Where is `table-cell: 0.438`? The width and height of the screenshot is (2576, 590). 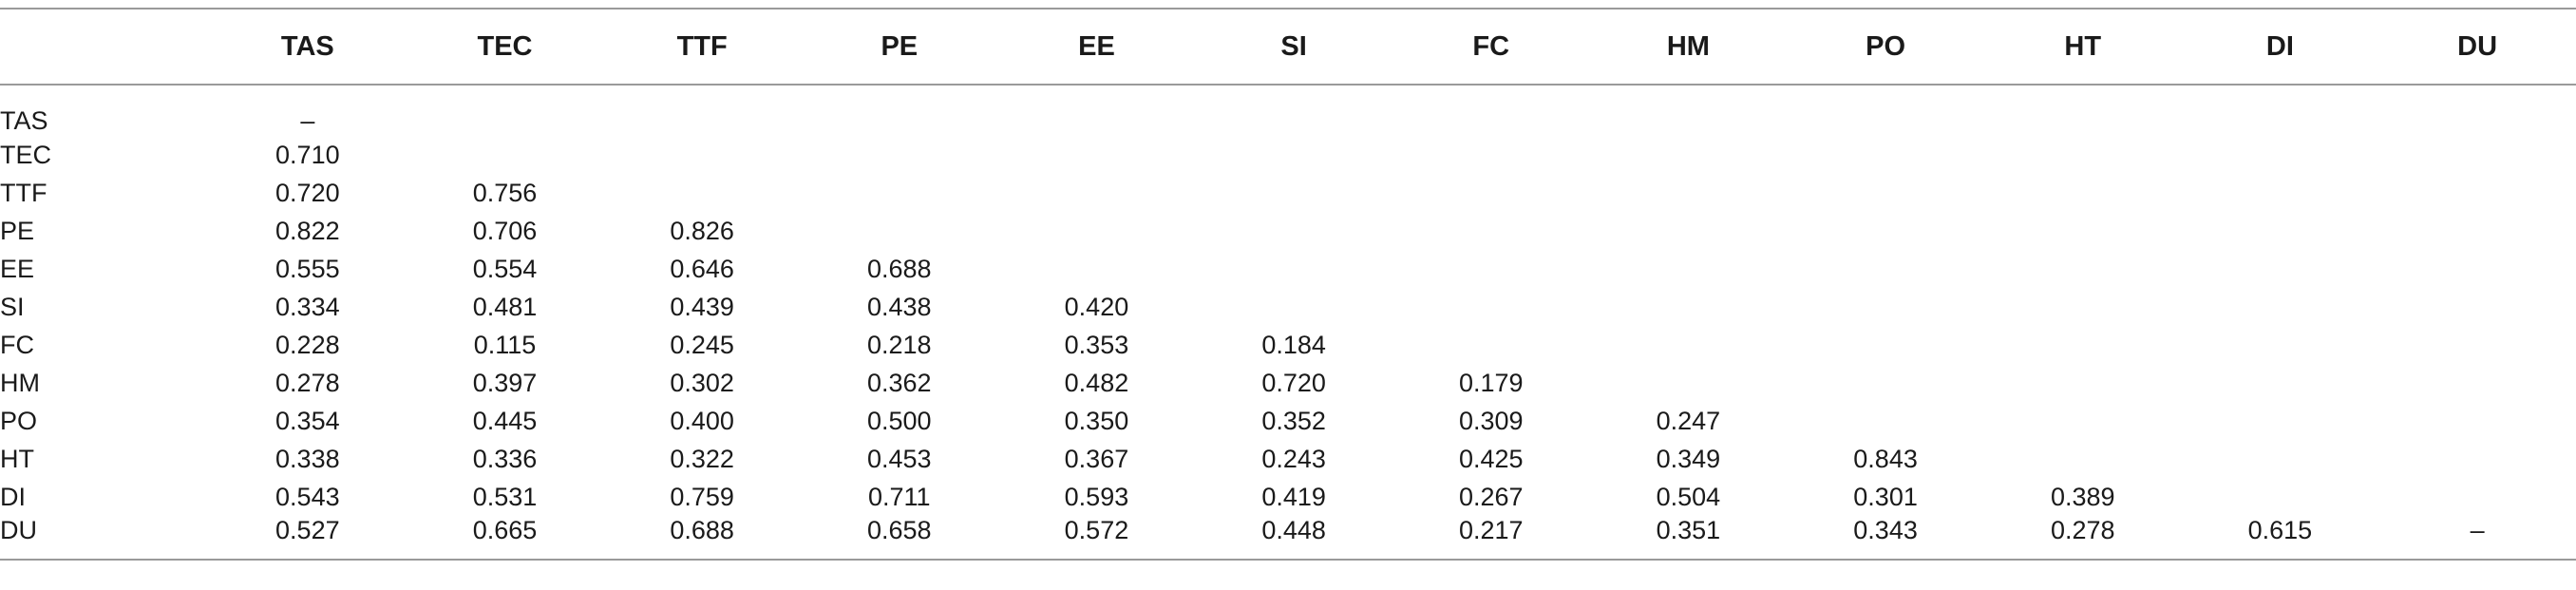 table-cell: 0.438 is located at coordinates (899, 306).